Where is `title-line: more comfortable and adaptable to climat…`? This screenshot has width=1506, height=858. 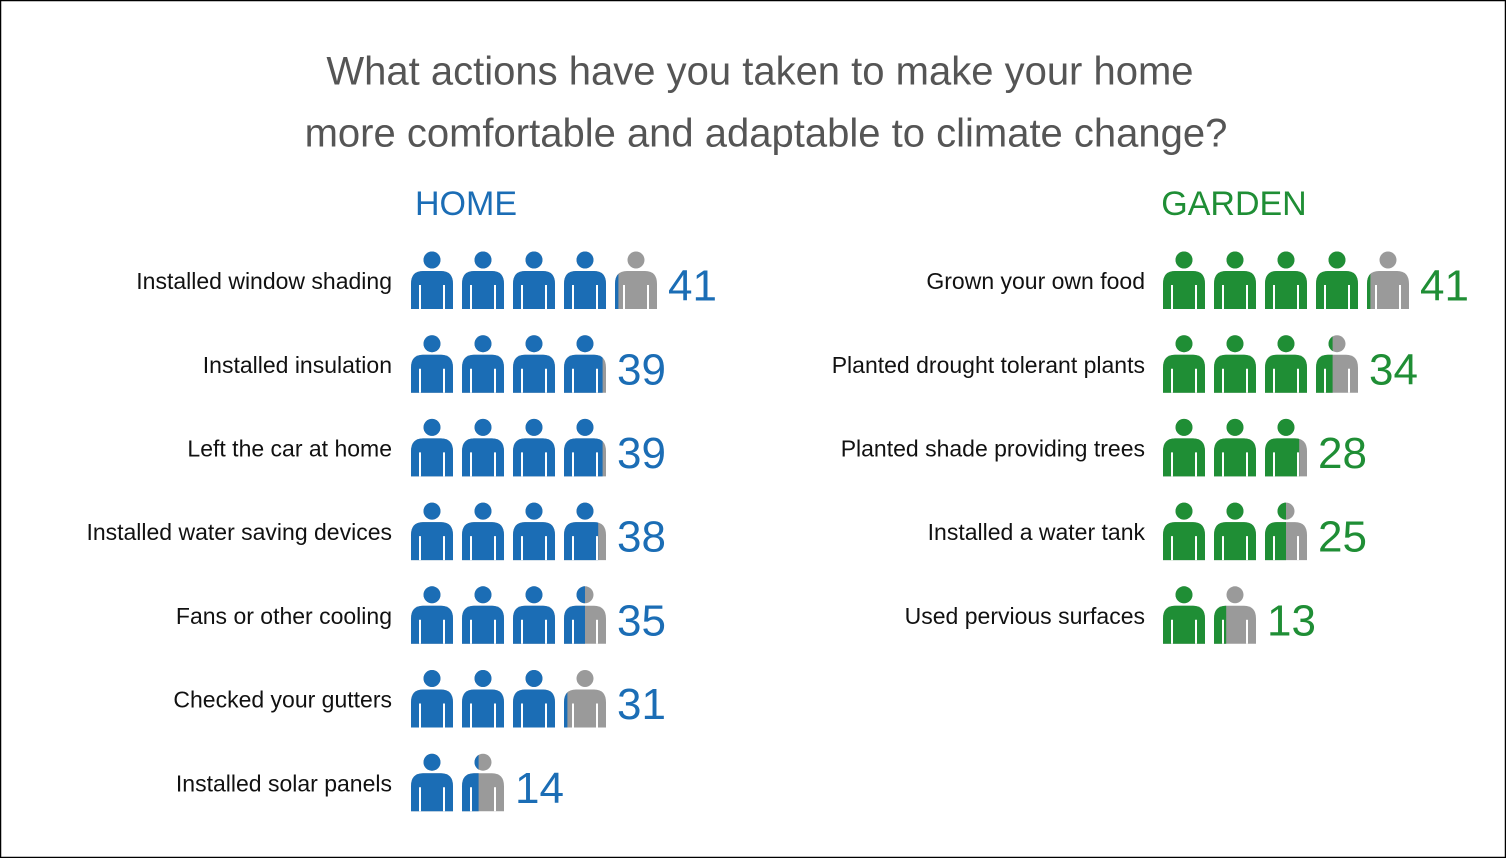
title-line: more comfortable and adaptable to climat… is located at coordinates (766, 134).